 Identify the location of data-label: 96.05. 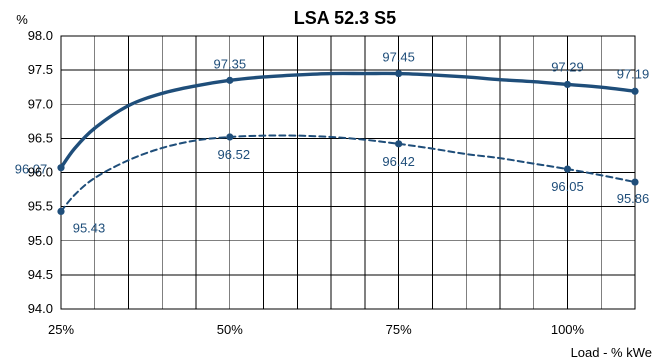
(567, 186).